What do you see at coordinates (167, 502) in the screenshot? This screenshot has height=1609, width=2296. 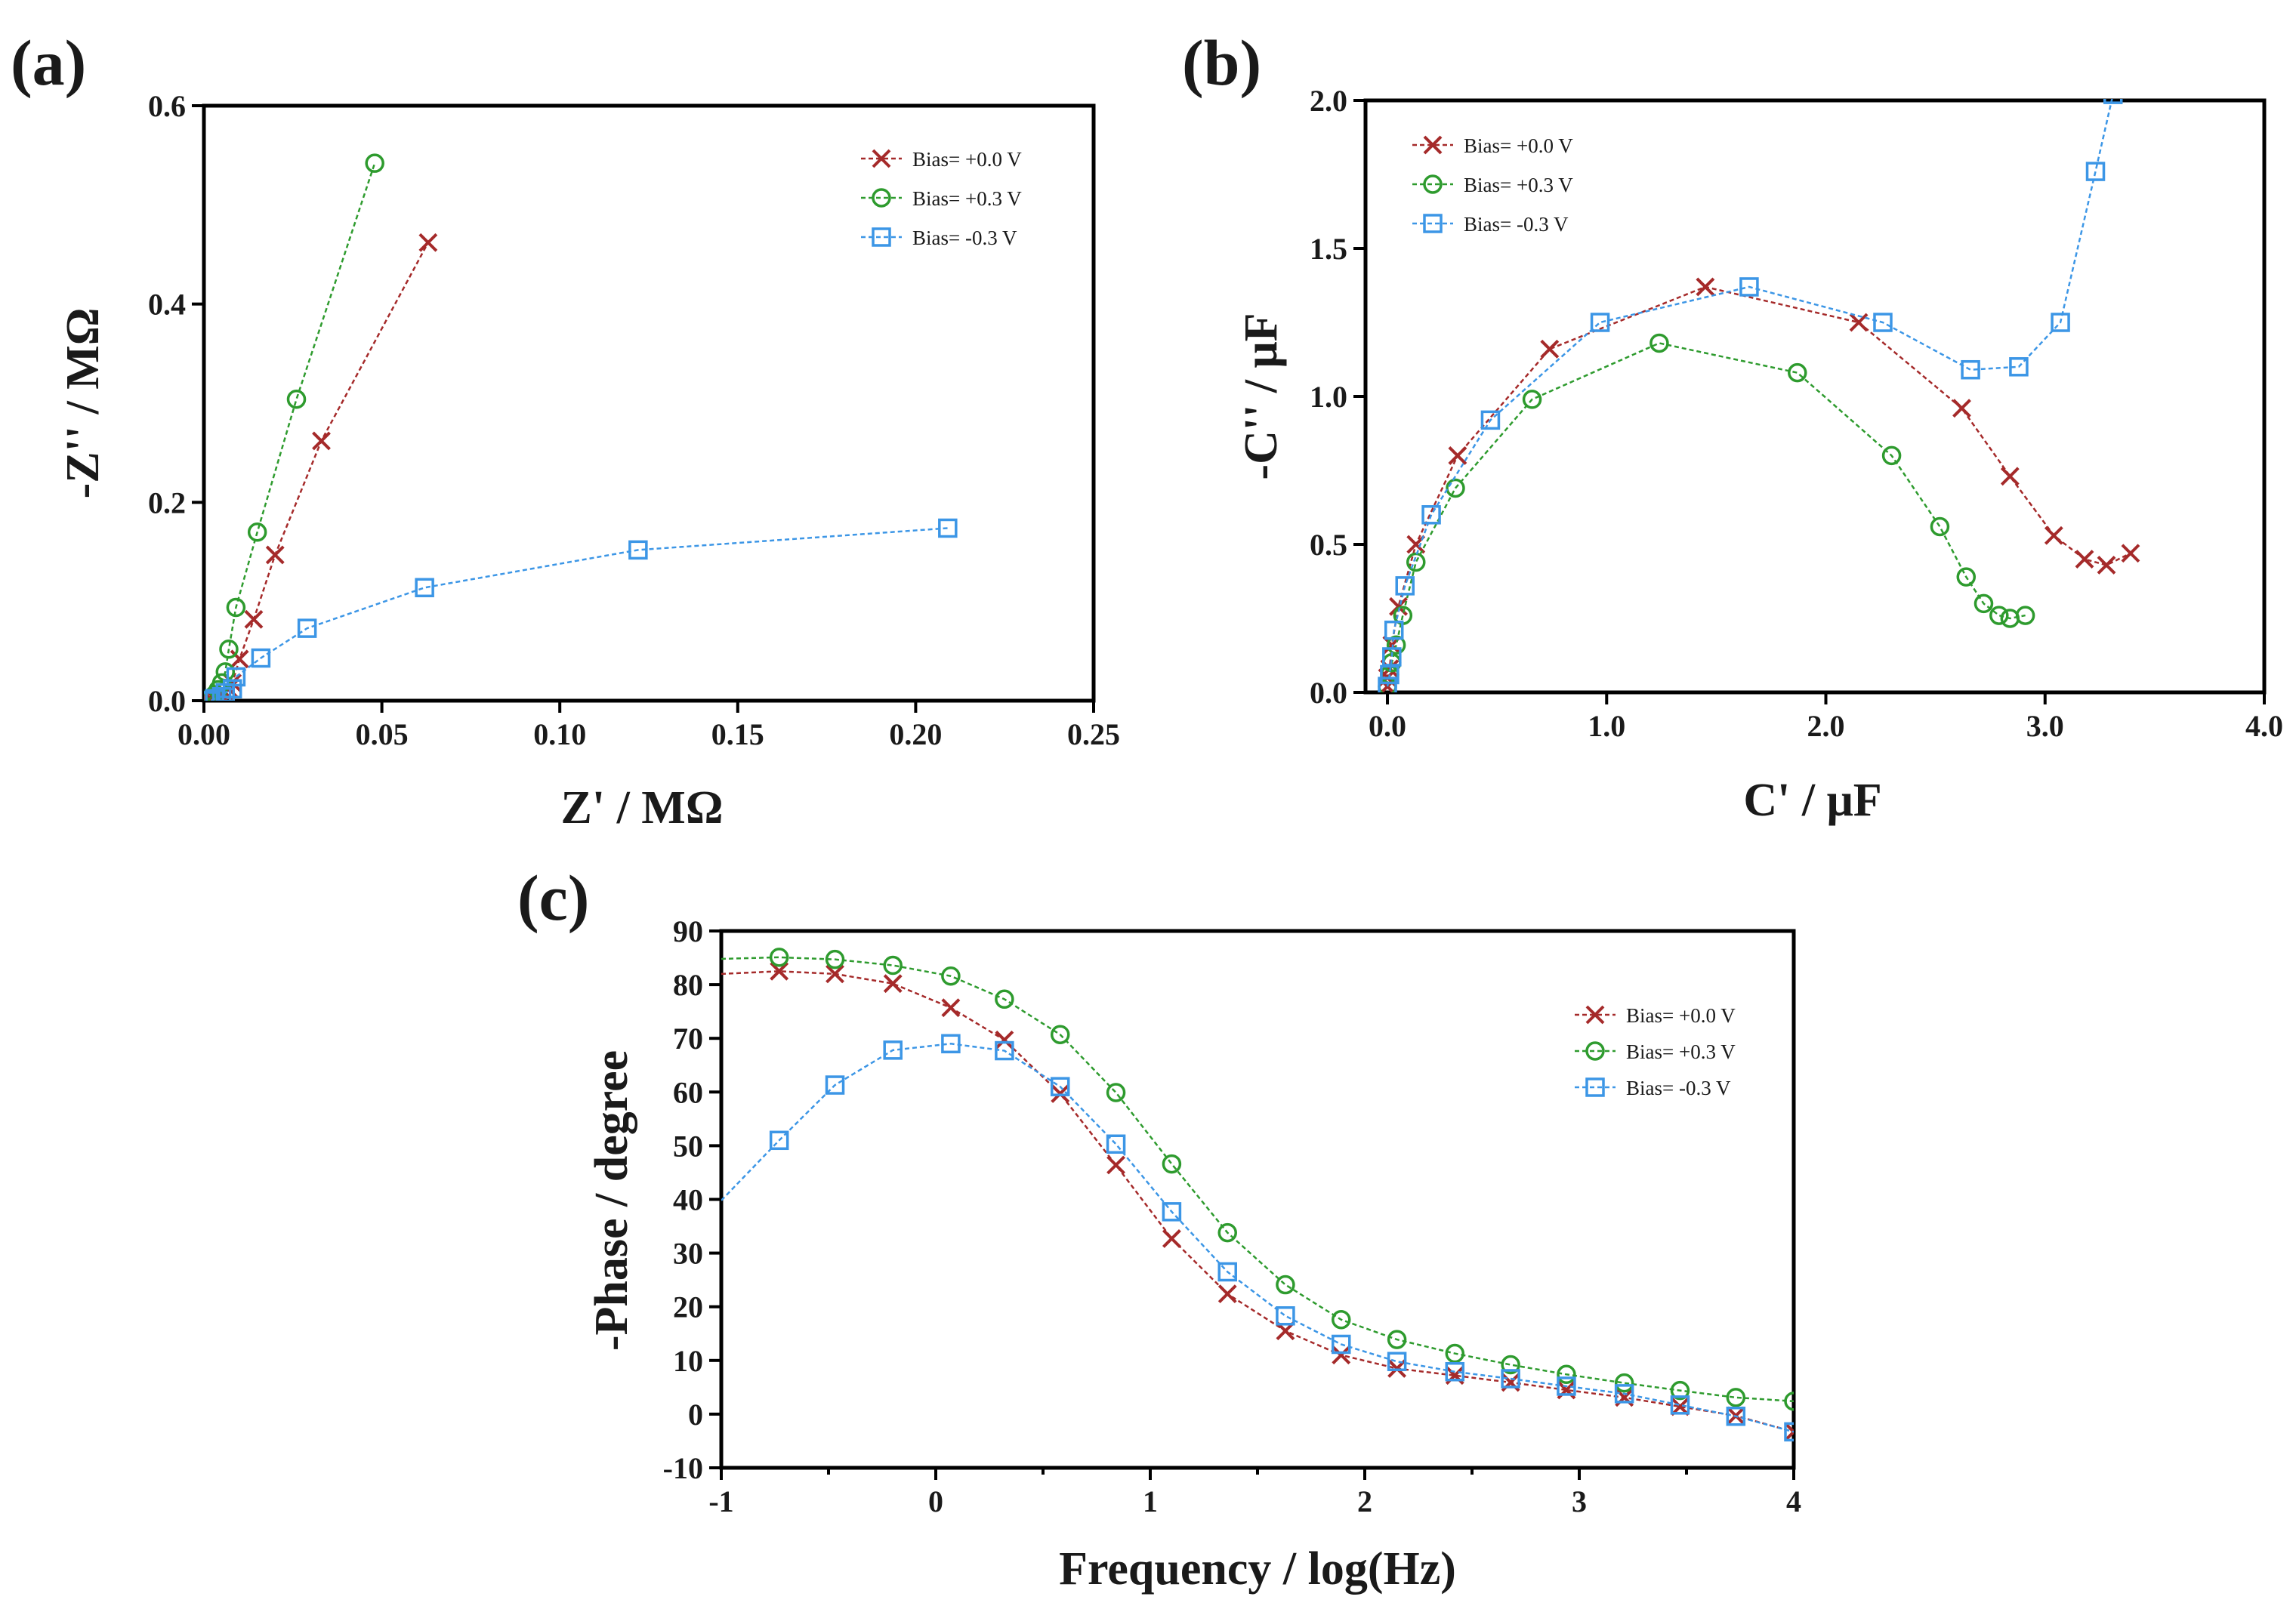 I see `y-tick-label: 0.2` at bounding box center [167, 502].